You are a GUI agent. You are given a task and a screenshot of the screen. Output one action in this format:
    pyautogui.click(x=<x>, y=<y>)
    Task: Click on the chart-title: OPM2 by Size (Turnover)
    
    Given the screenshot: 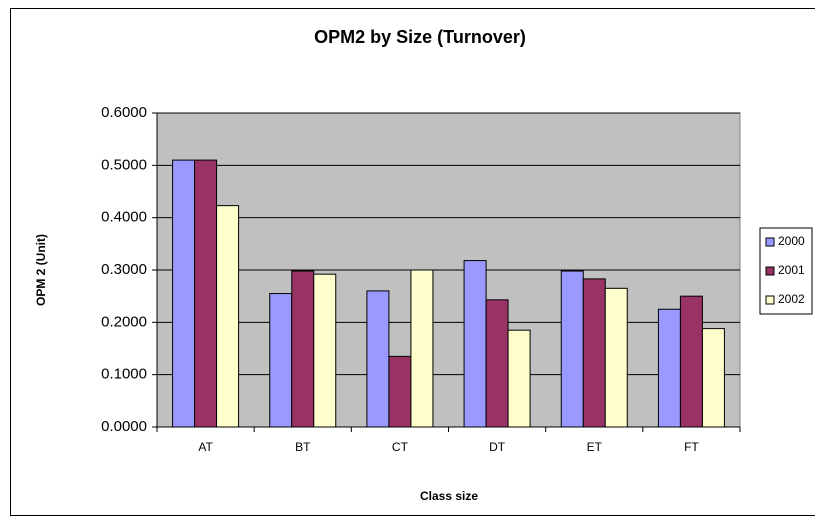 What is the action you would take?
    pyautogui.click(x=420, y=37)
    